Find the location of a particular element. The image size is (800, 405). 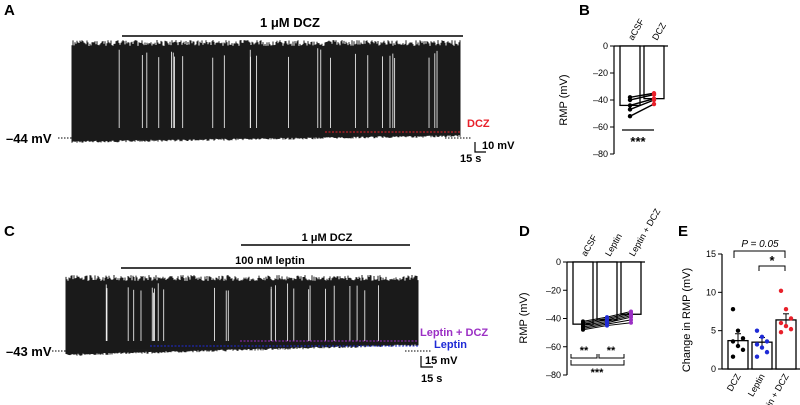

d-sig-label-3: *** is located at coordinates (598, 373).